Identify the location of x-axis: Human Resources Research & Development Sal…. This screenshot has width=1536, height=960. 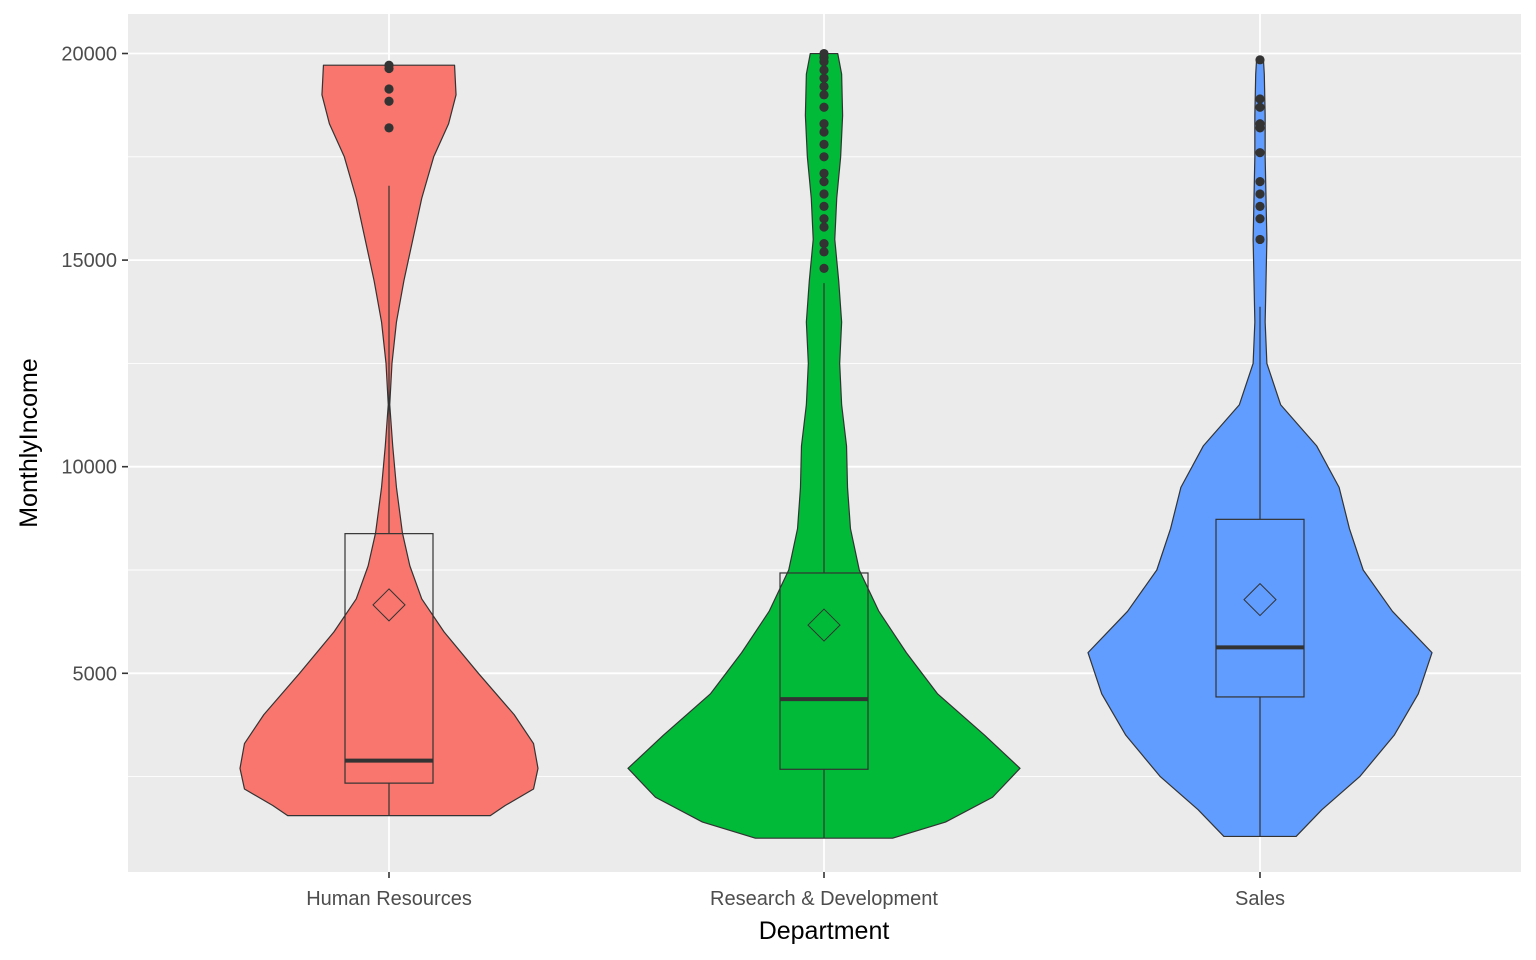
(795, 891).